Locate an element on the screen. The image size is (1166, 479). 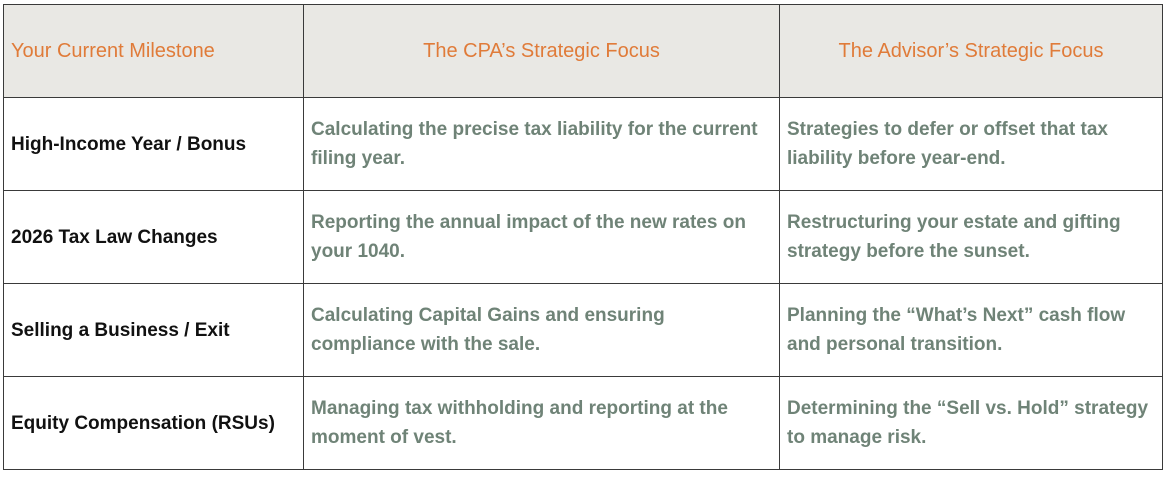
header-cell: The CPA’s Strategic Focus is located at coordinates (541, 51).